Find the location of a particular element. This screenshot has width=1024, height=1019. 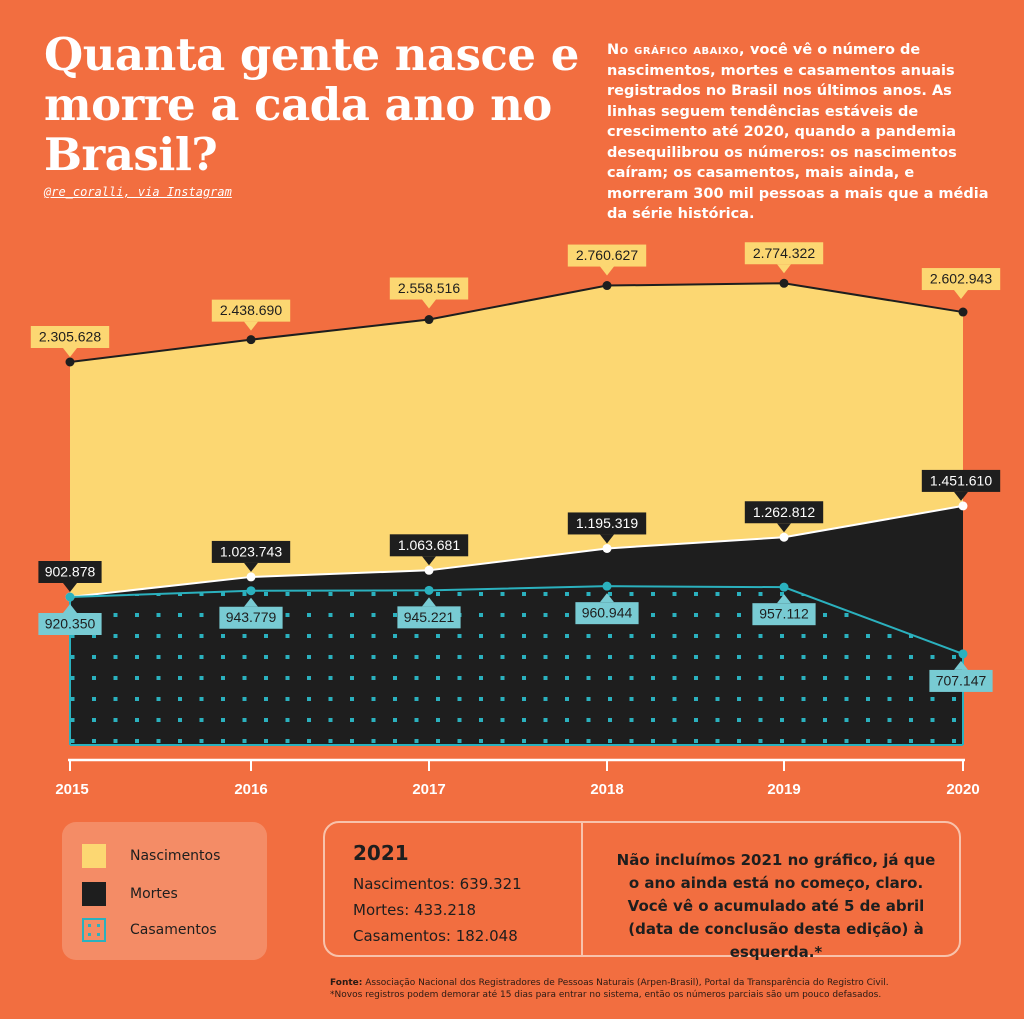

mortes-data-label: 902.878 is located at coordinates (70, 576).